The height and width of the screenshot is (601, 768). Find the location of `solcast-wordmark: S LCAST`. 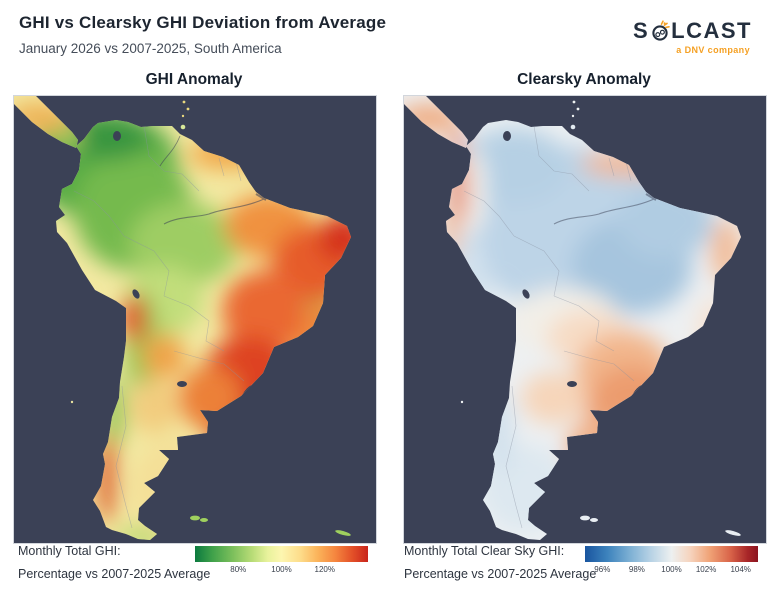

solcast-wordmark: S LCAST is located at coordinates (687, 31).